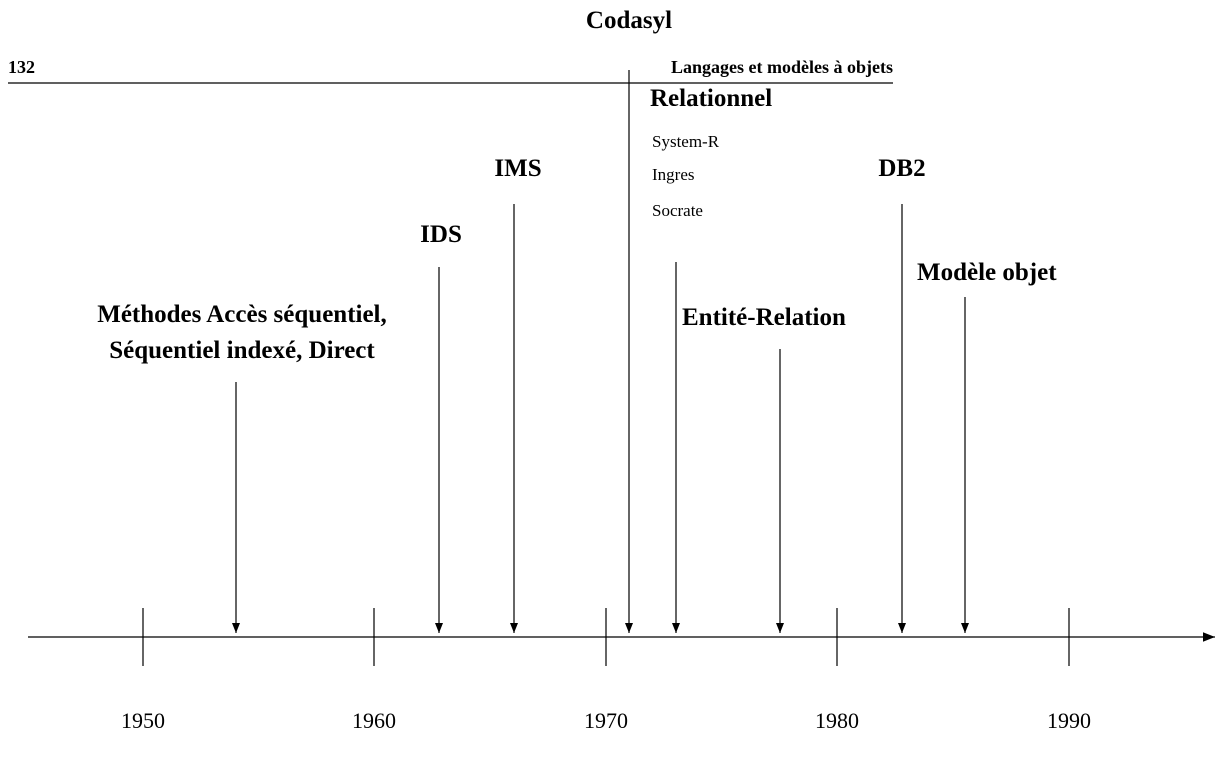  I want to click on event-label: Relationnel, so click(711, 98).